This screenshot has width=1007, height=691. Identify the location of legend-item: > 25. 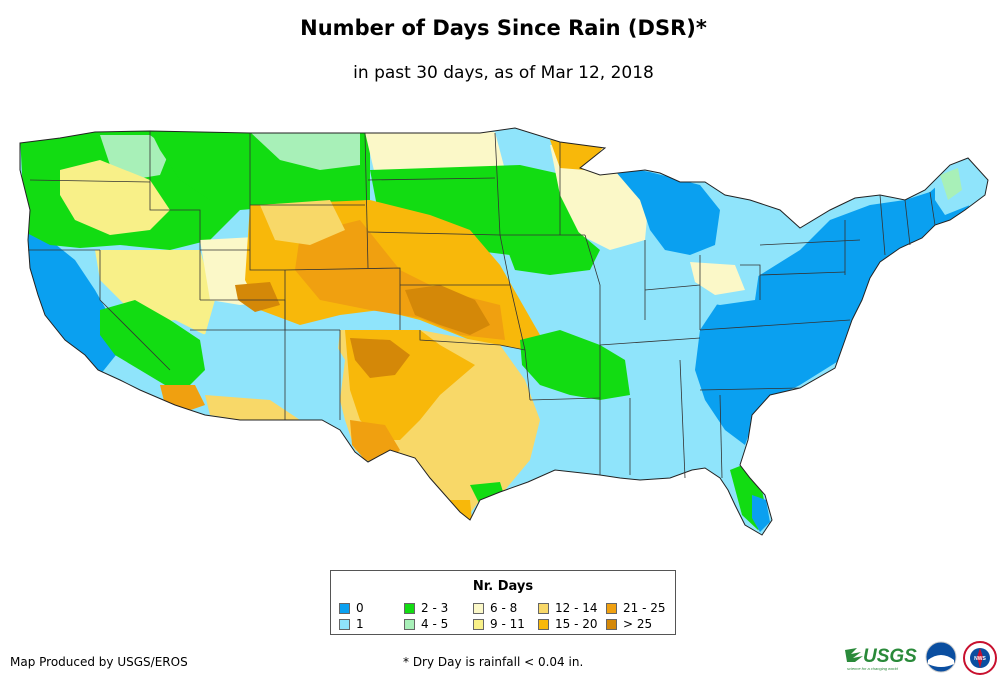
(629, 624).